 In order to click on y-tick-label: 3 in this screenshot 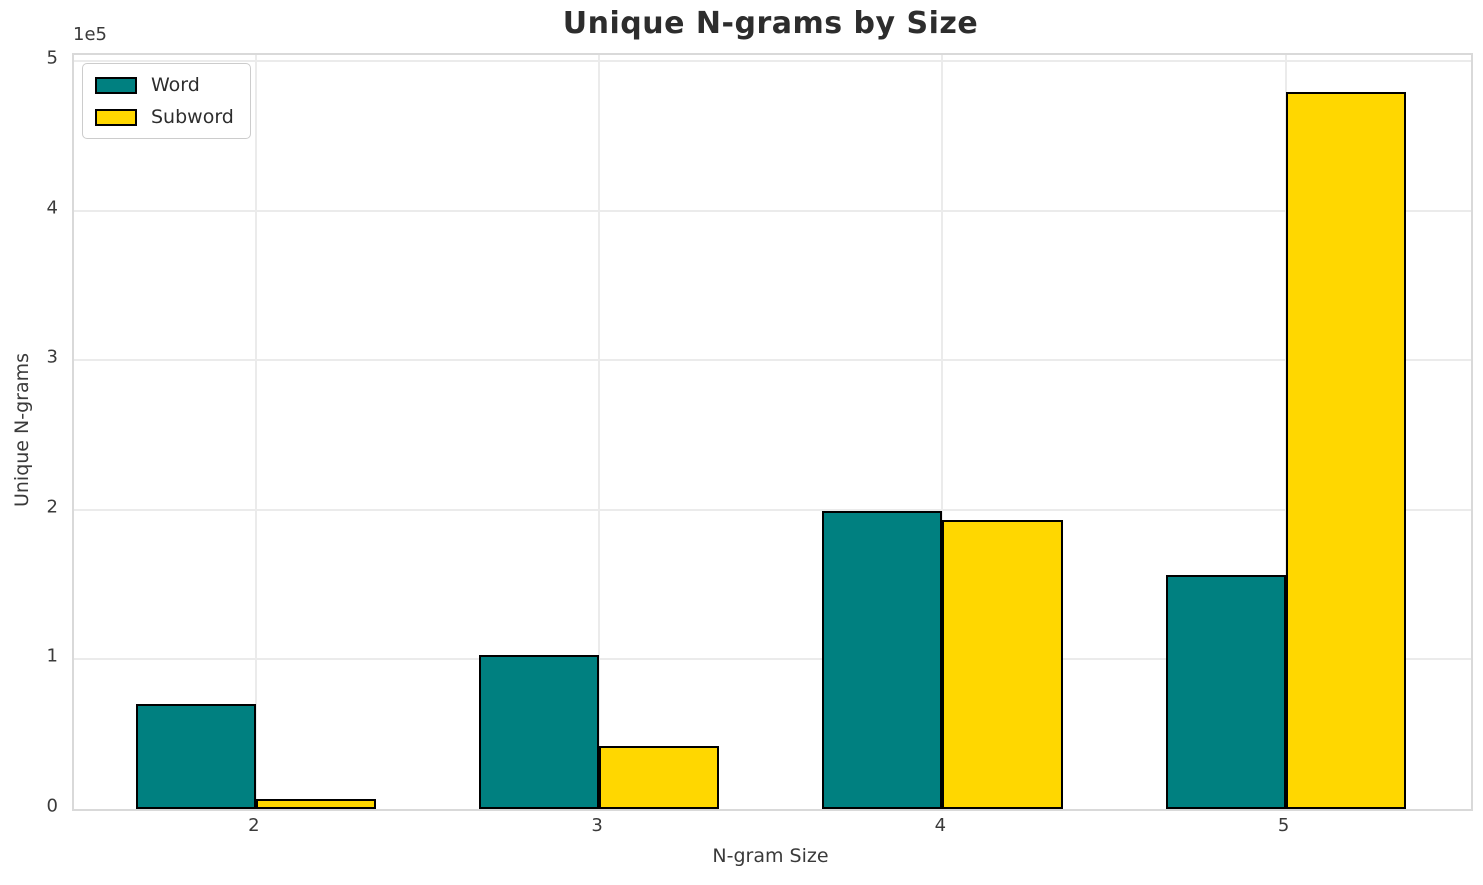, I will do `click(52, 357)`.